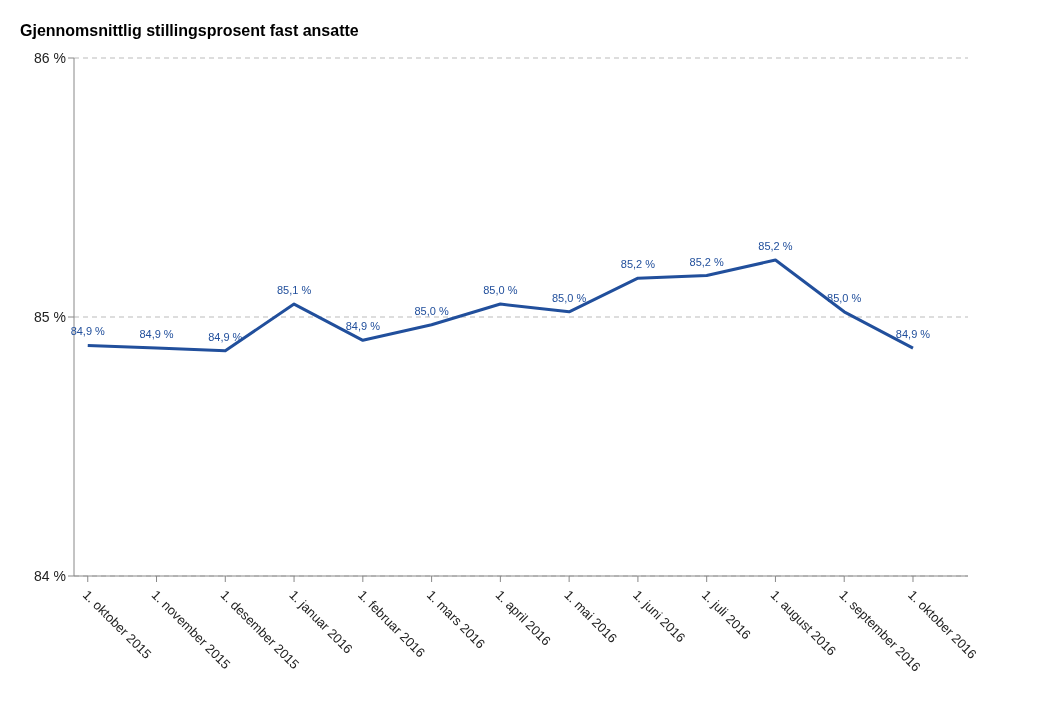 The width and height of the screenshot is (1048, 707). What do you see at coordinates (50, 57) in the screenshot?
I see `y-tick-label: 86 %` at bounding box center [50, 57].